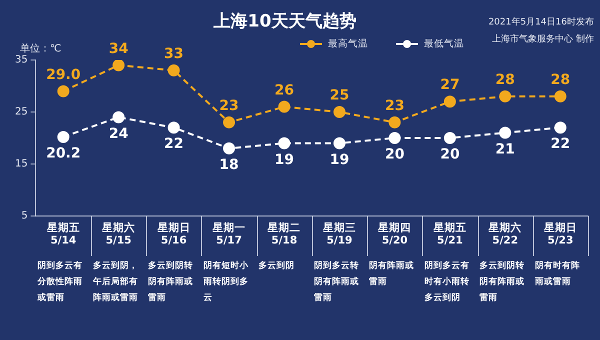 The image size is (600, 340). What do you see at coordinates (284, 21) in the screenshot?
I see `chart-title: 上海10天天气趋势` at bounding box center [284, 21].